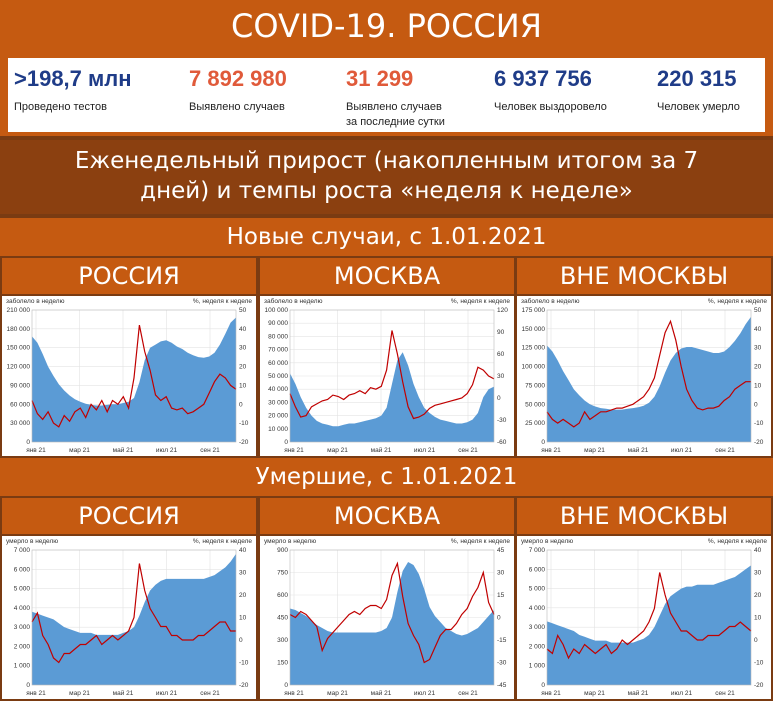 The image size is (773, 701). What do you see at coordinates (20, 385) in the screenshot?
I see `y-tick-label: 90 000` at bounding box center [20, 385].